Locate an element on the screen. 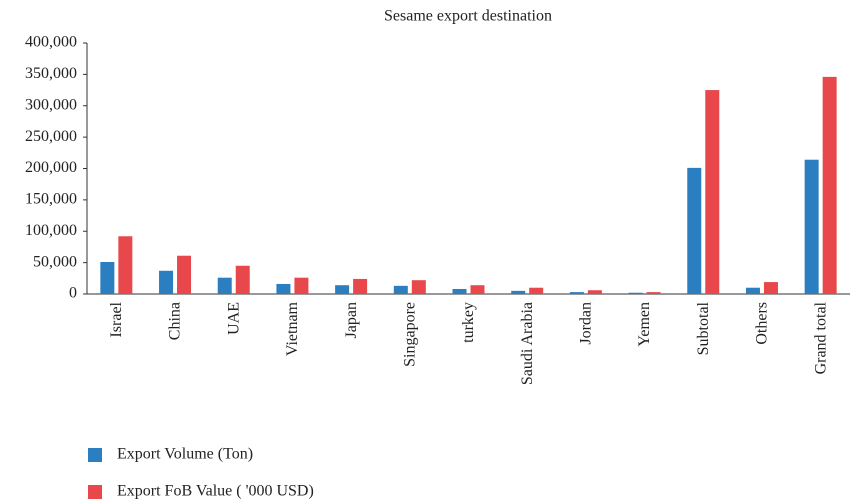  x-tick-label: Others is located at coordinates (762, 323).